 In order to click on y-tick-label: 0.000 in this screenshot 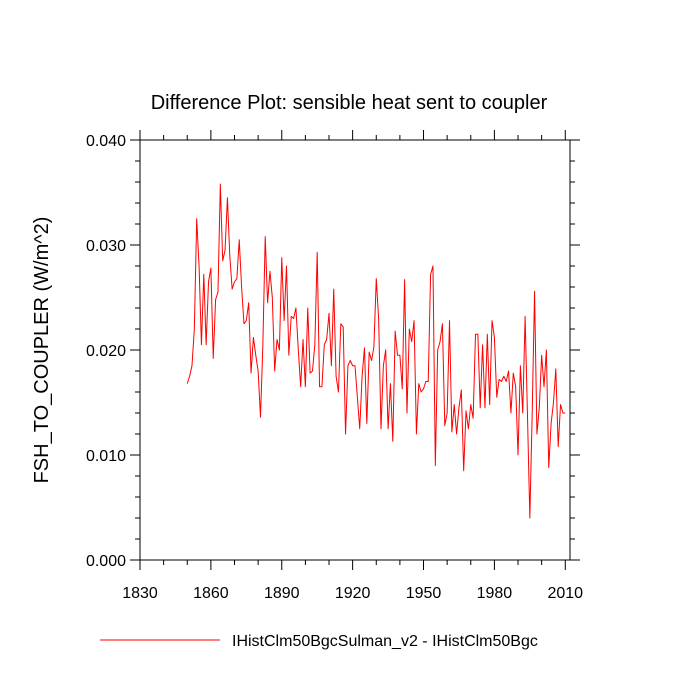, I will do `click(106, 561)`.